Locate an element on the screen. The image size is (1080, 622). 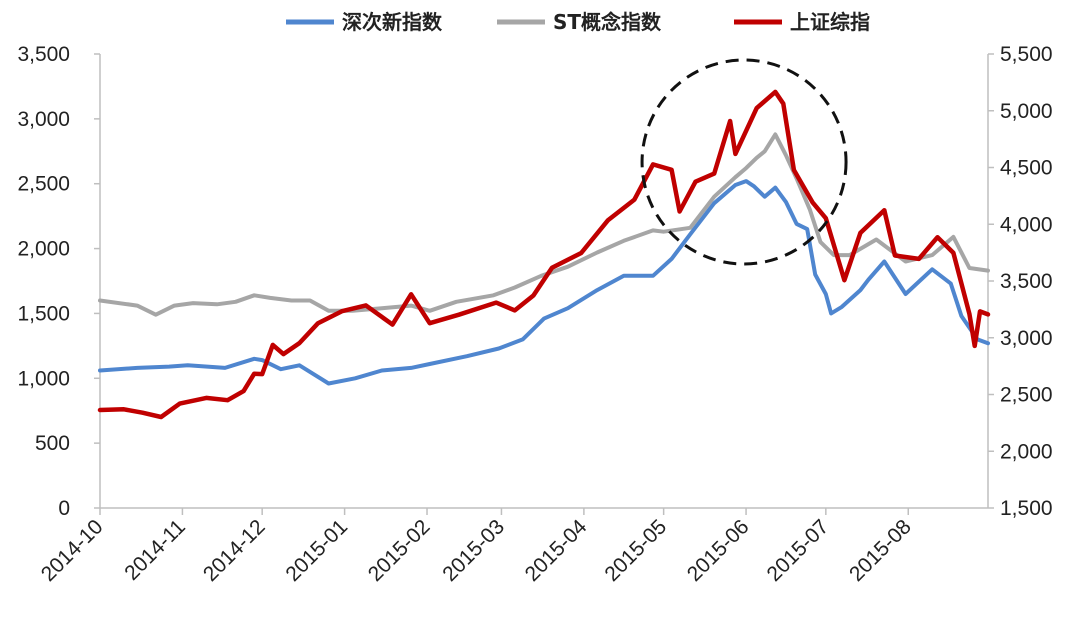
left-tick-label: 1,500 is located at coordinates (43, 313).